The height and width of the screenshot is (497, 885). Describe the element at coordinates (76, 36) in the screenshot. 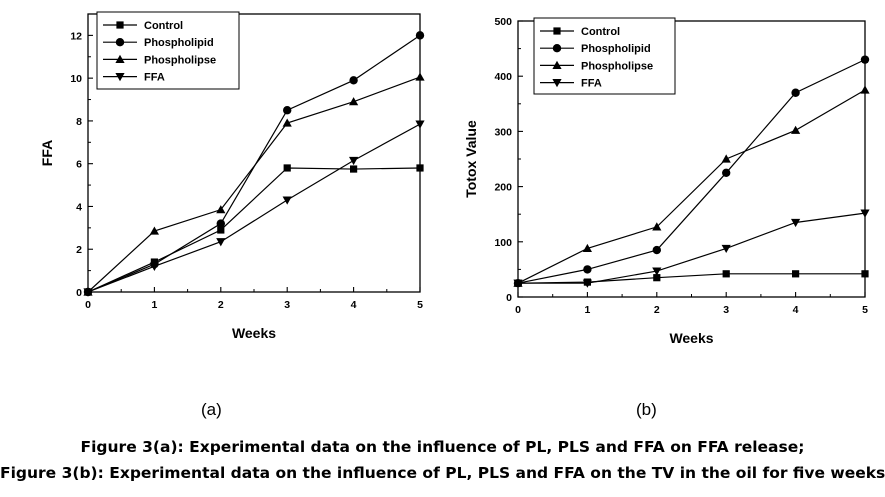

I see `chart-a-y-tick-label: 12` at that location.